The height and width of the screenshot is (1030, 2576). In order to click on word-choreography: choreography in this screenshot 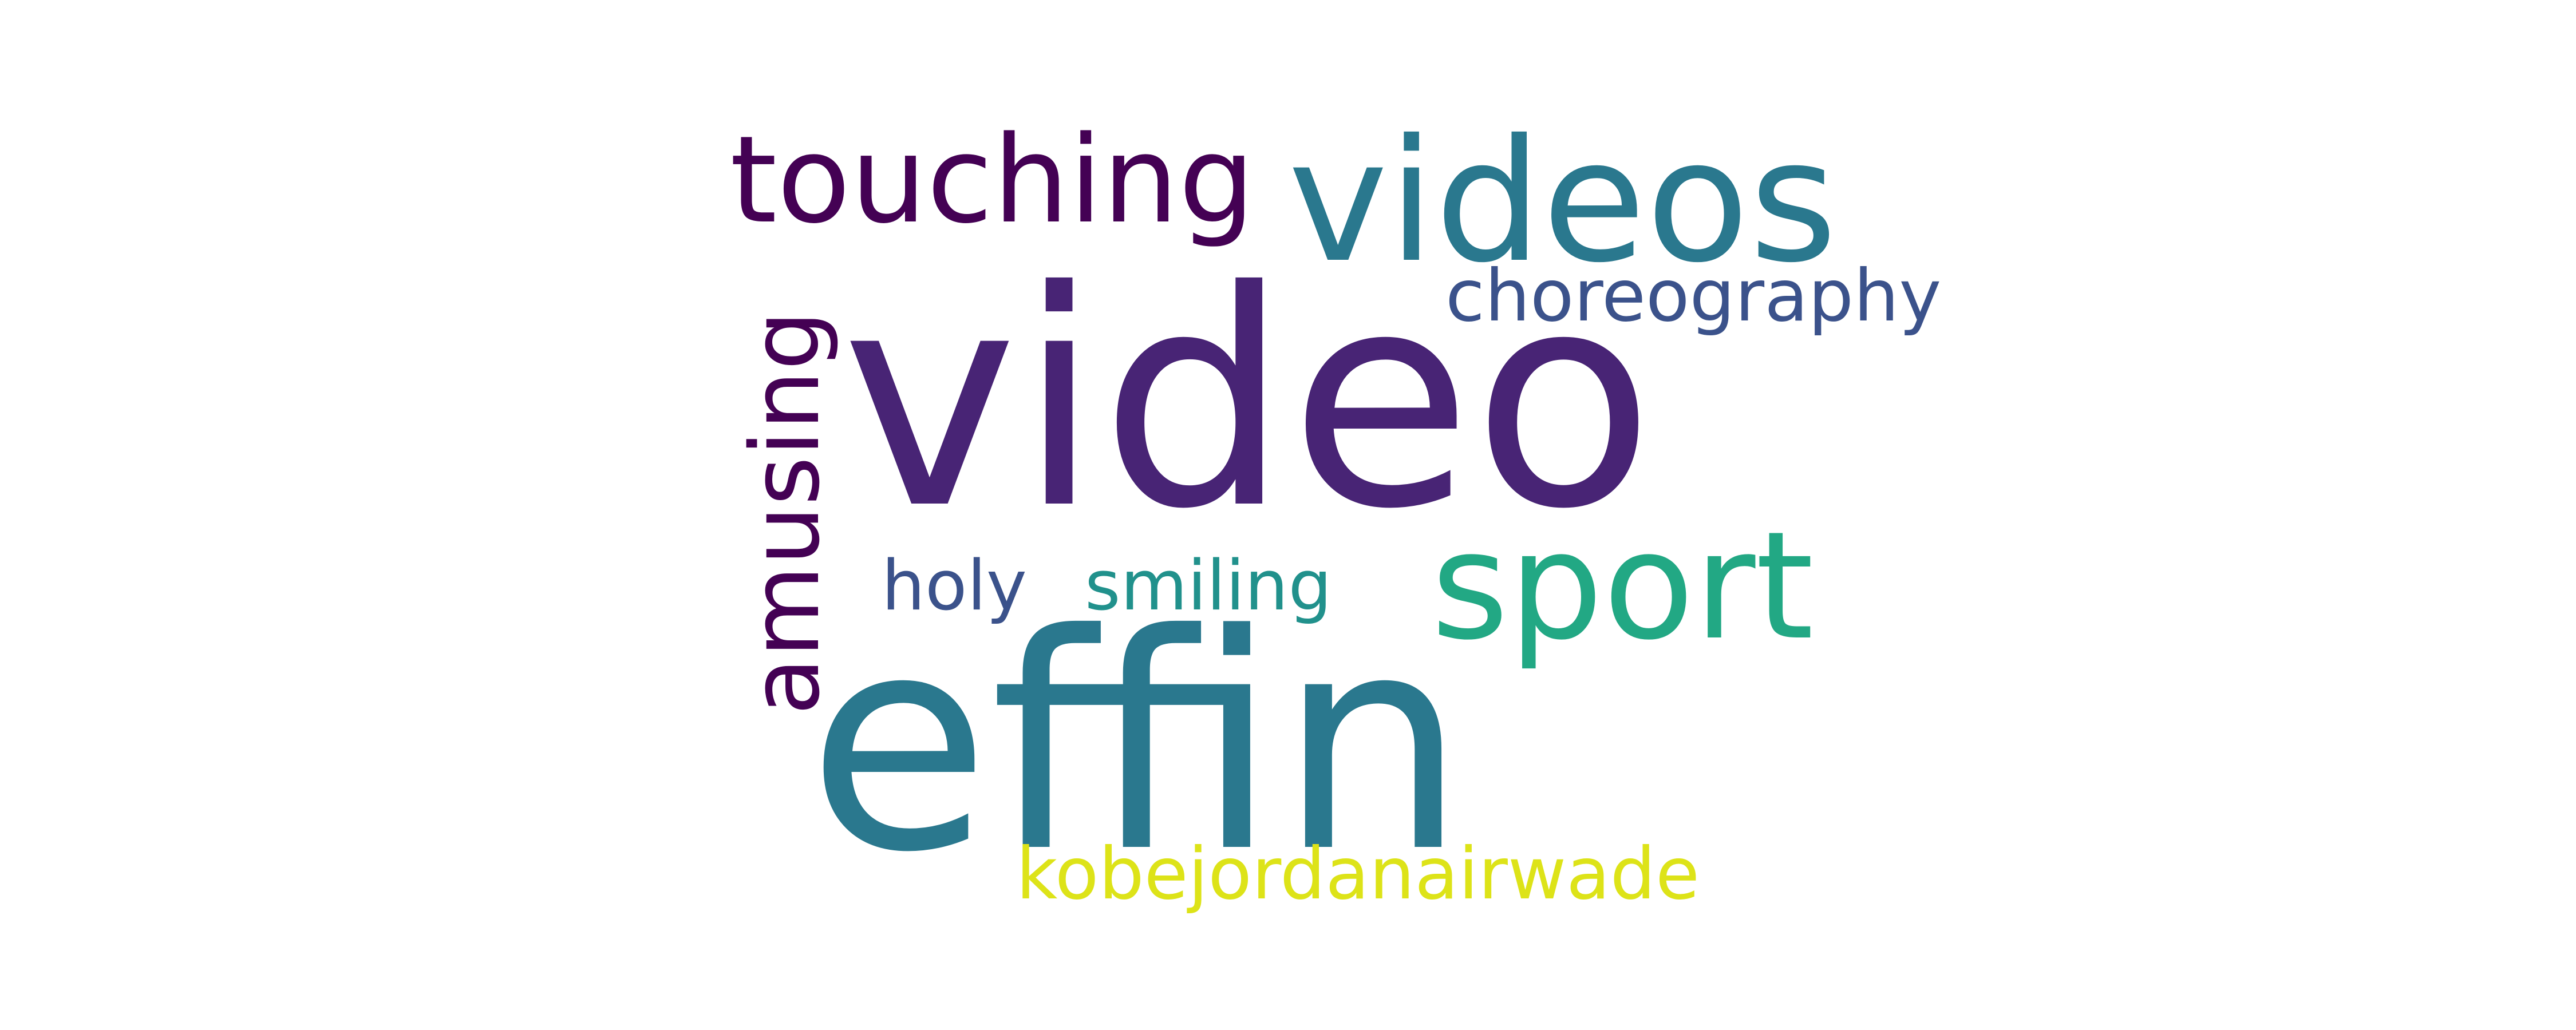, I will do `click(1693, 296)`.